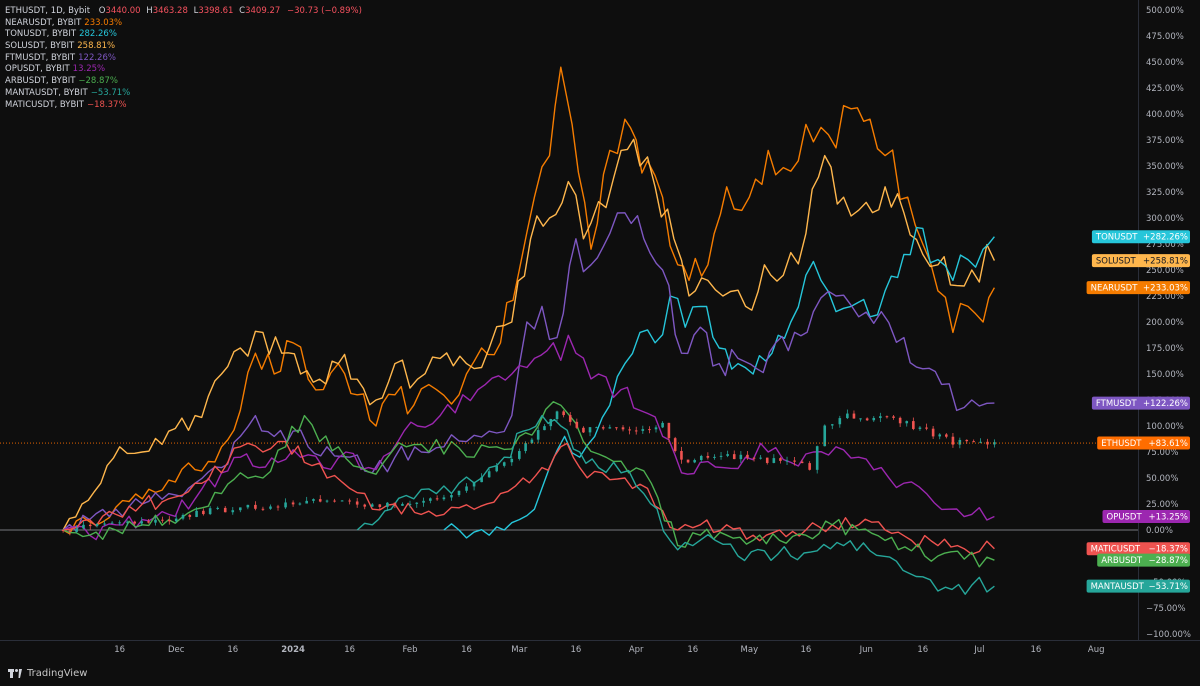 This screenshot has height=686, width=1200. What do you see at coordinates (1118, 587) in the screenshot?
I see `series-tag-name: MANTAUSDT` at bounding box center [1118, 587].